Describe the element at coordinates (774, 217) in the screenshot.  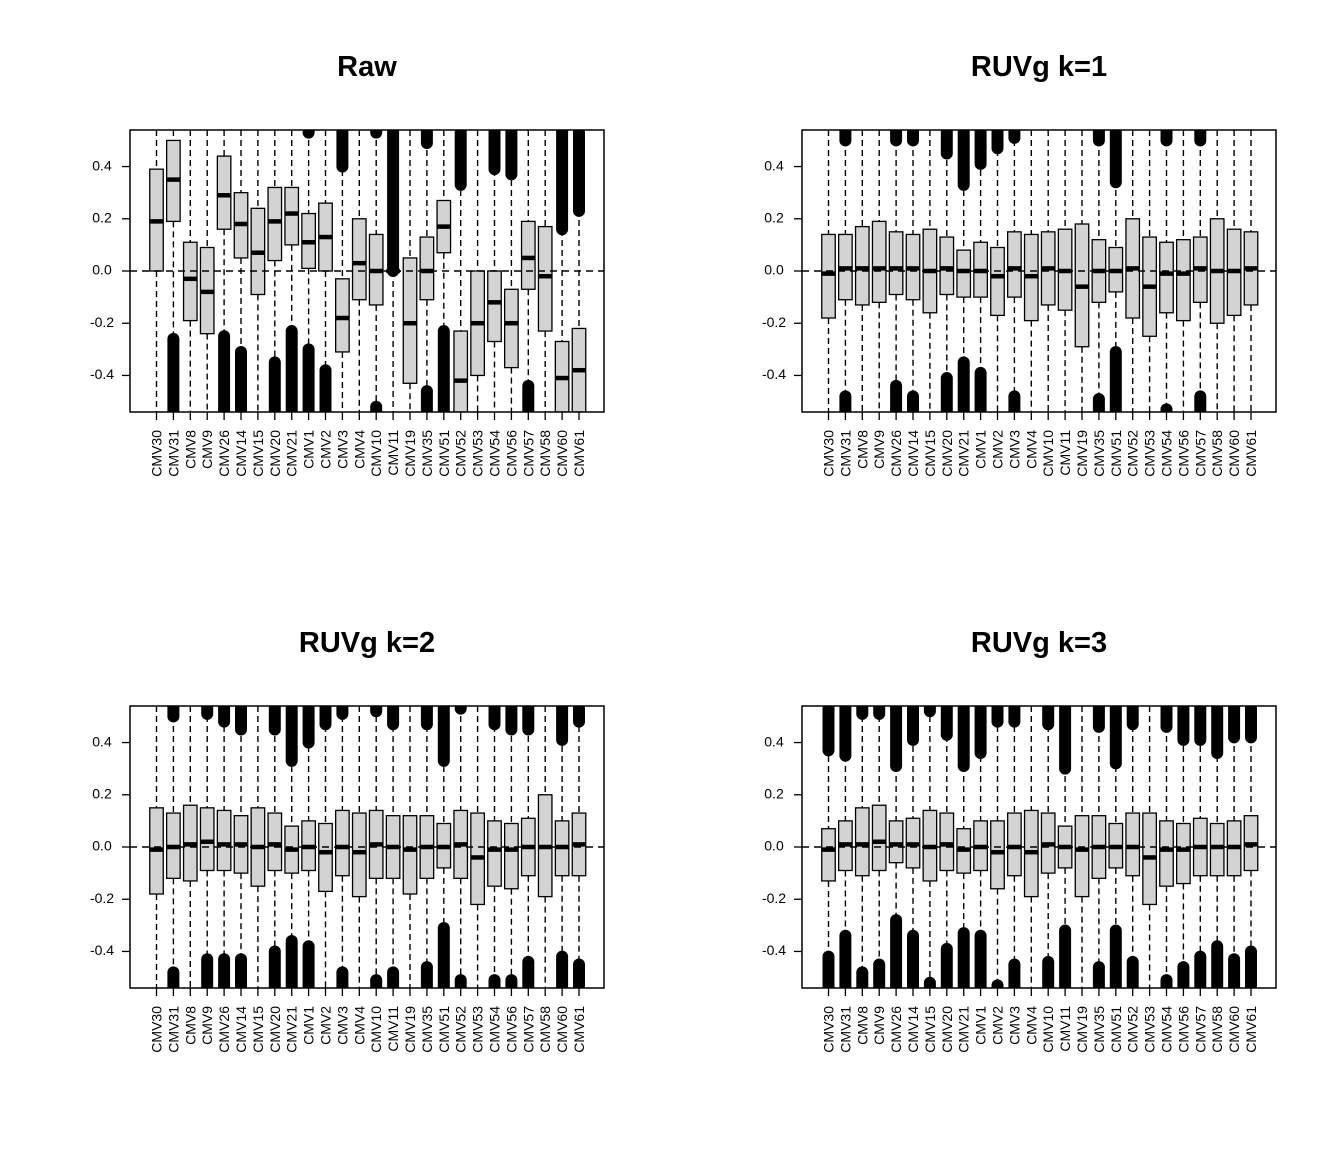
I see `y-tick-label: 0.2` at that location.